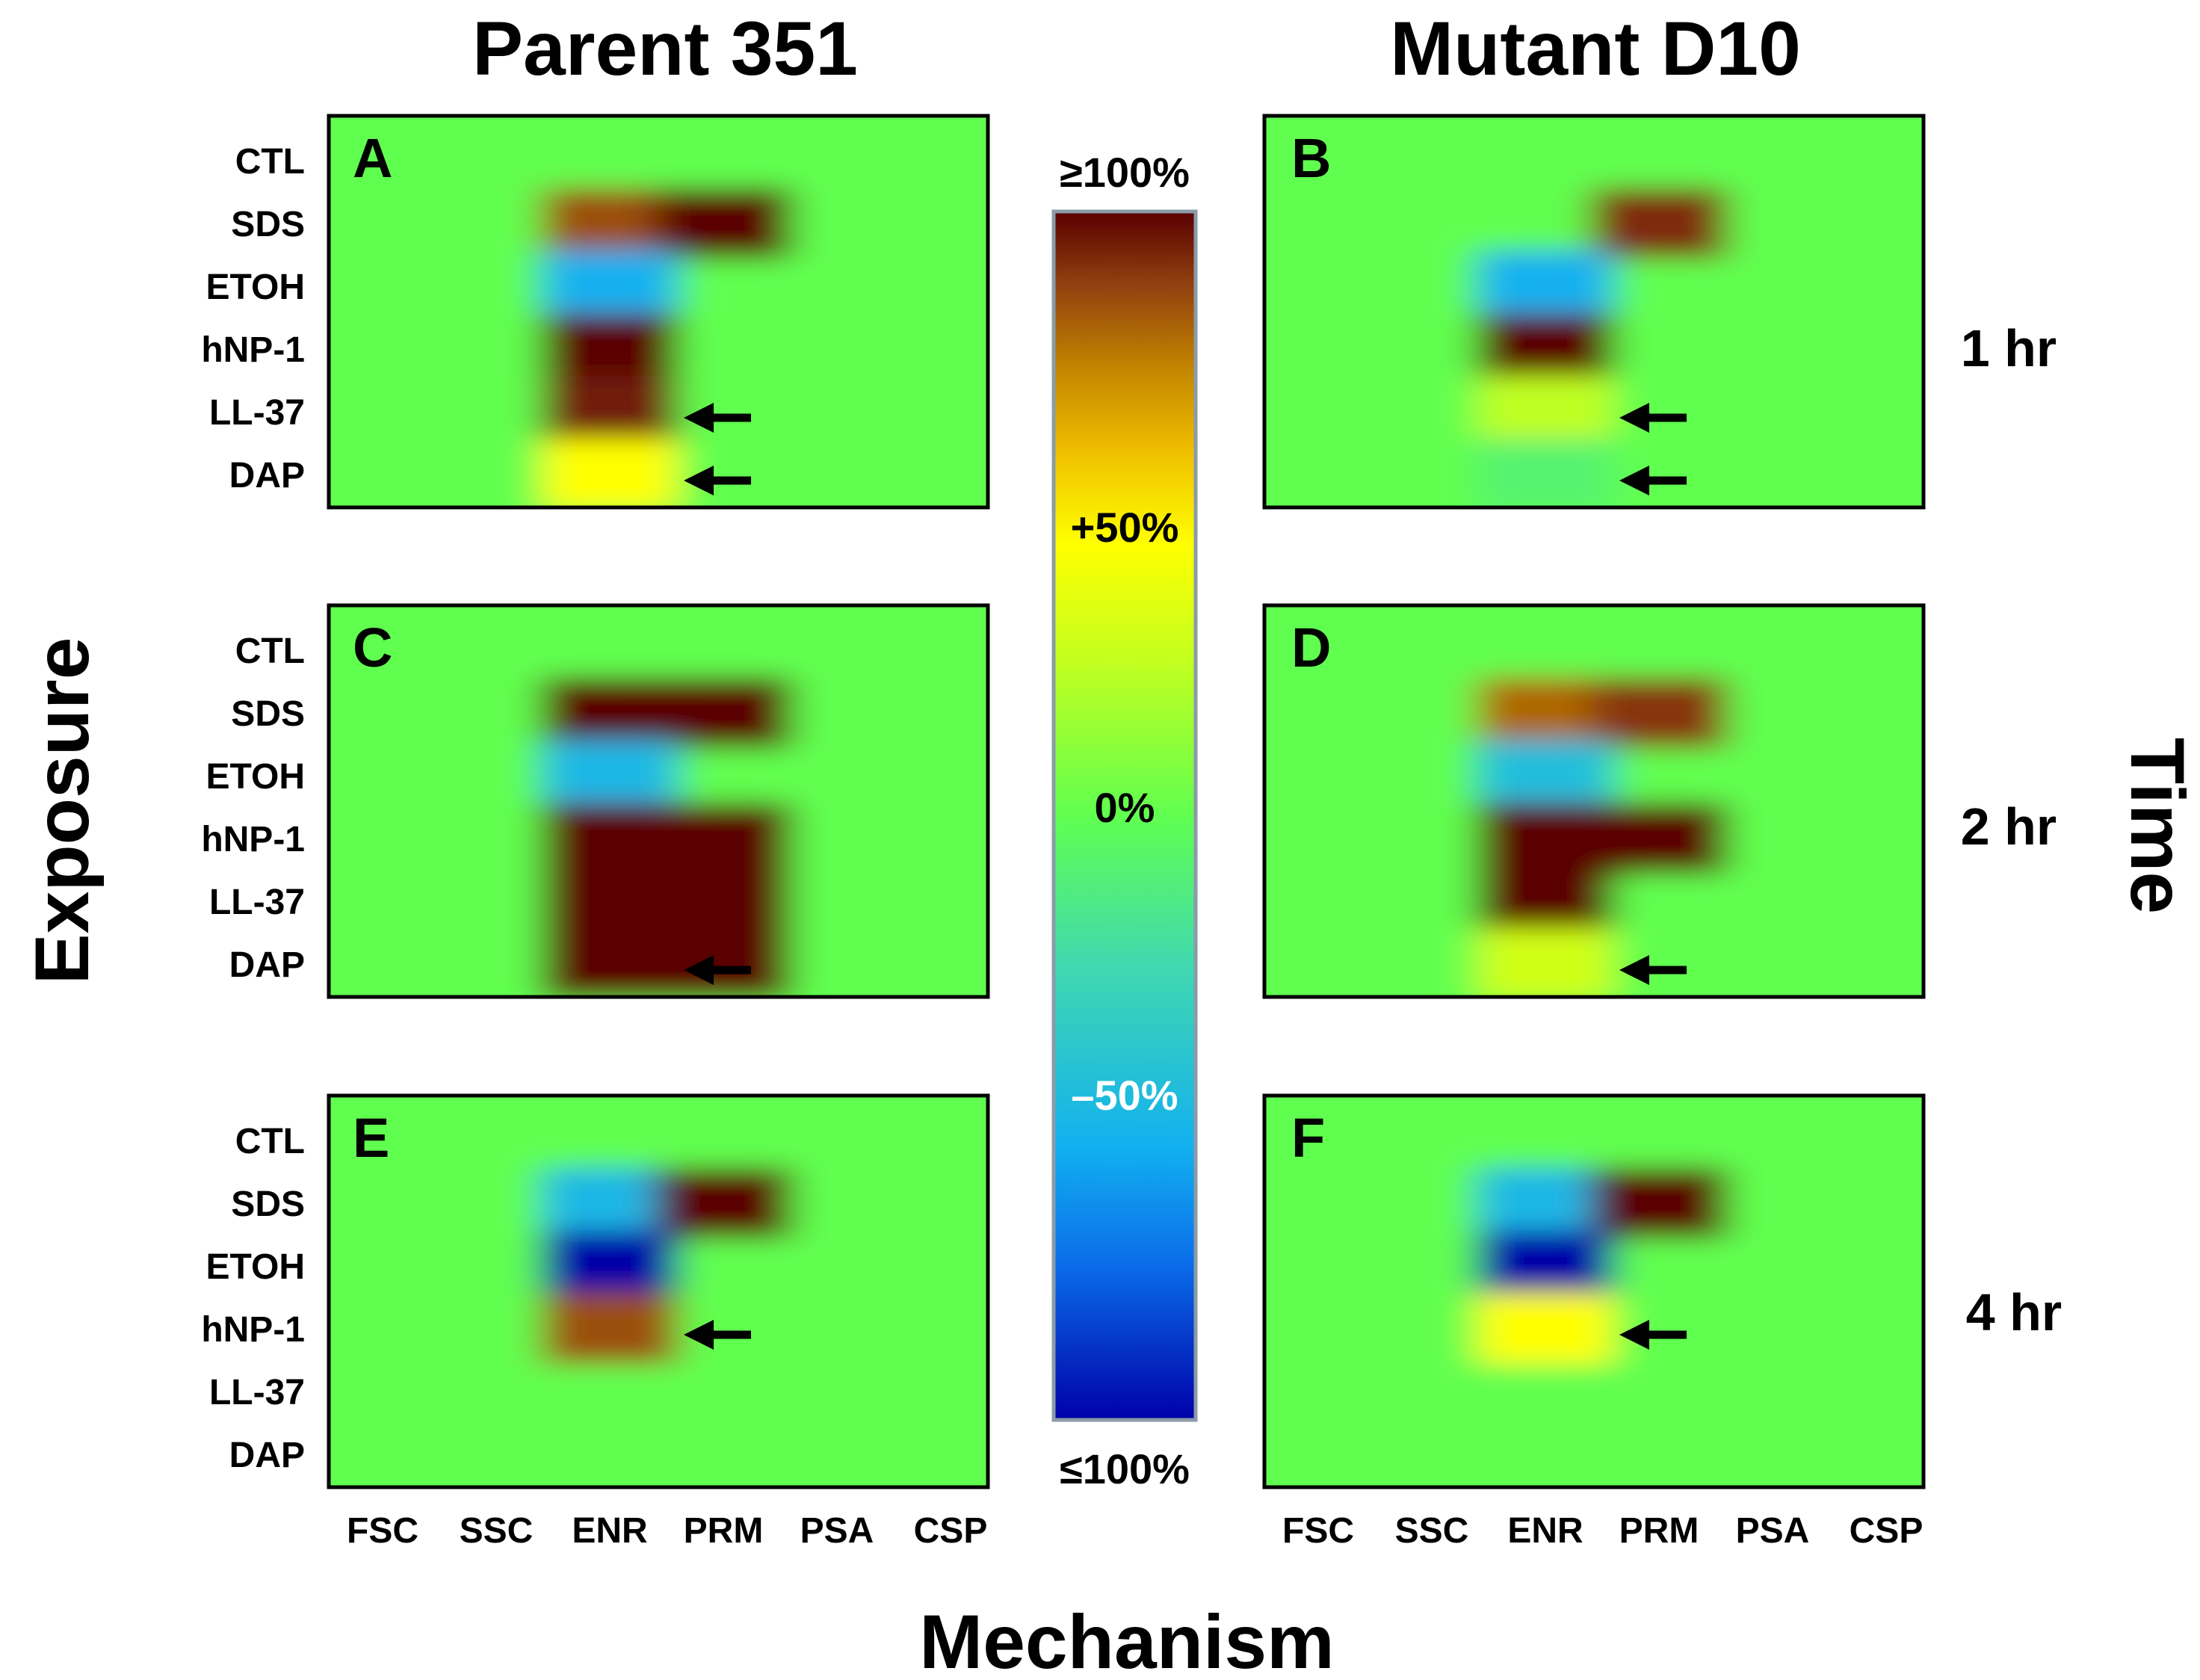 Image resolution: width=2200 pixels, height=1680 pixels. I want to click on panel-F: F FSC SSC ENR PRM PSA CSP, so click(1594, 1322).